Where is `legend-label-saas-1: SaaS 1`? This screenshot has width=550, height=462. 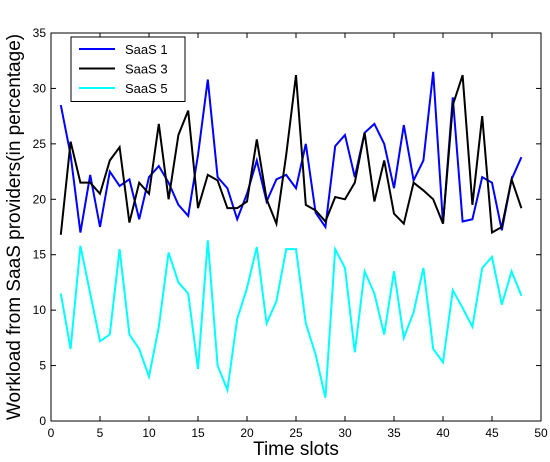
legend-label-saas-1: SaaS 1 is located at coordinates (146, 49).